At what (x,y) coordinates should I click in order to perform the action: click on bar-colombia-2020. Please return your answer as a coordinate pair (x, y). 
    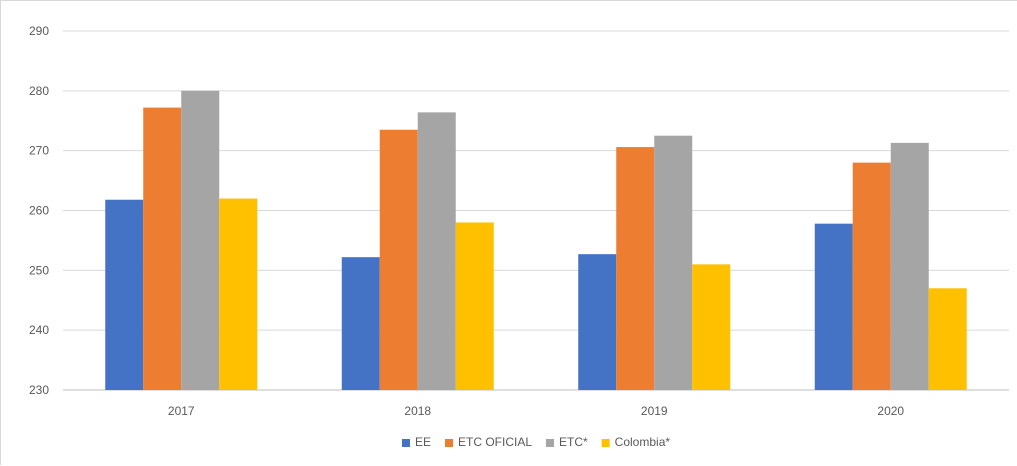
    Looking at the image, I should click on (947, 339).